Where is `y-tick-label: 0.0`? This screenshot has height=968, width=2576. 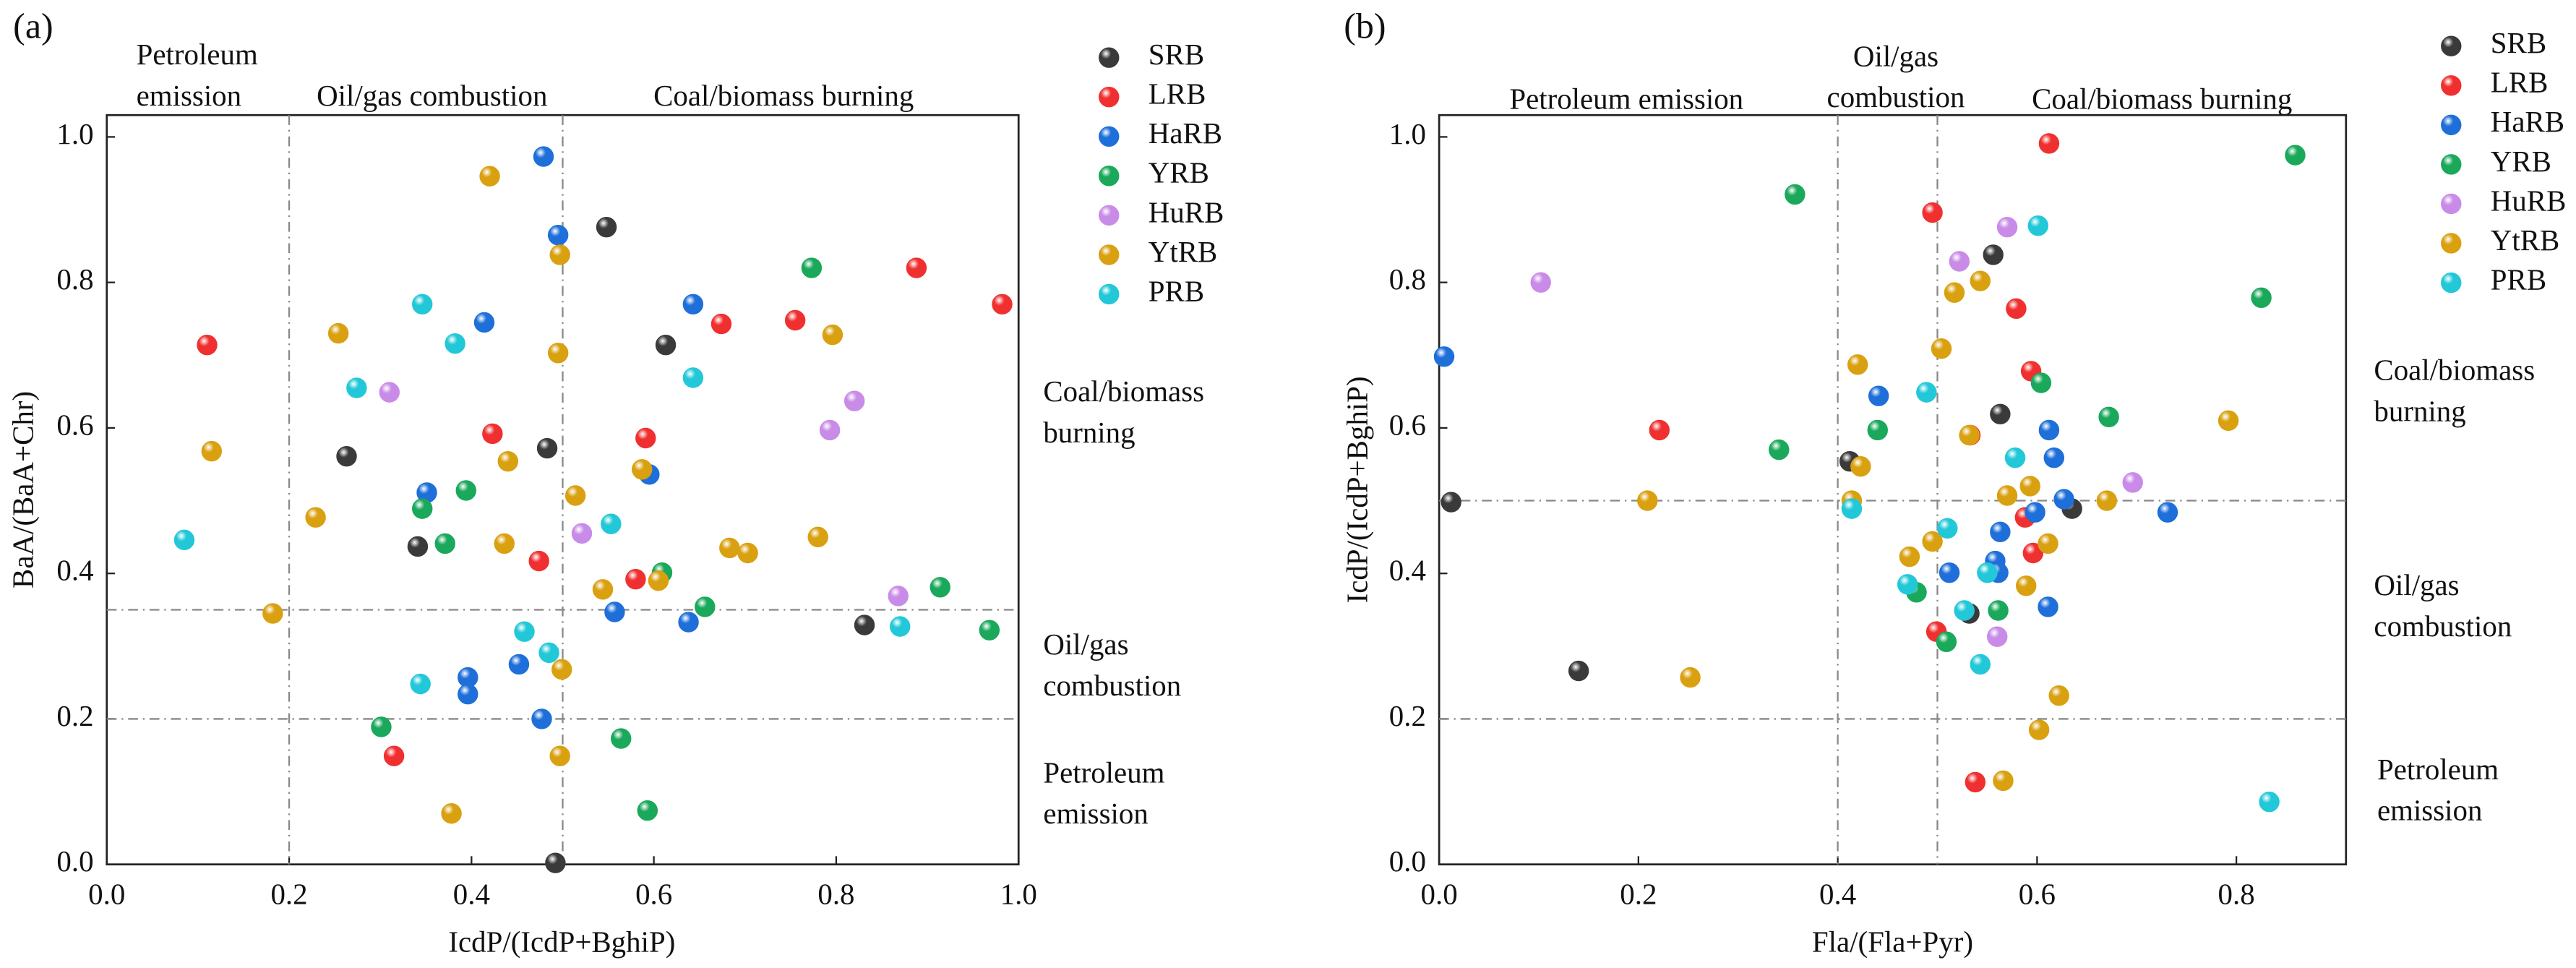
y-tick-label: 0.0 is located at coordinates (1408, 861).